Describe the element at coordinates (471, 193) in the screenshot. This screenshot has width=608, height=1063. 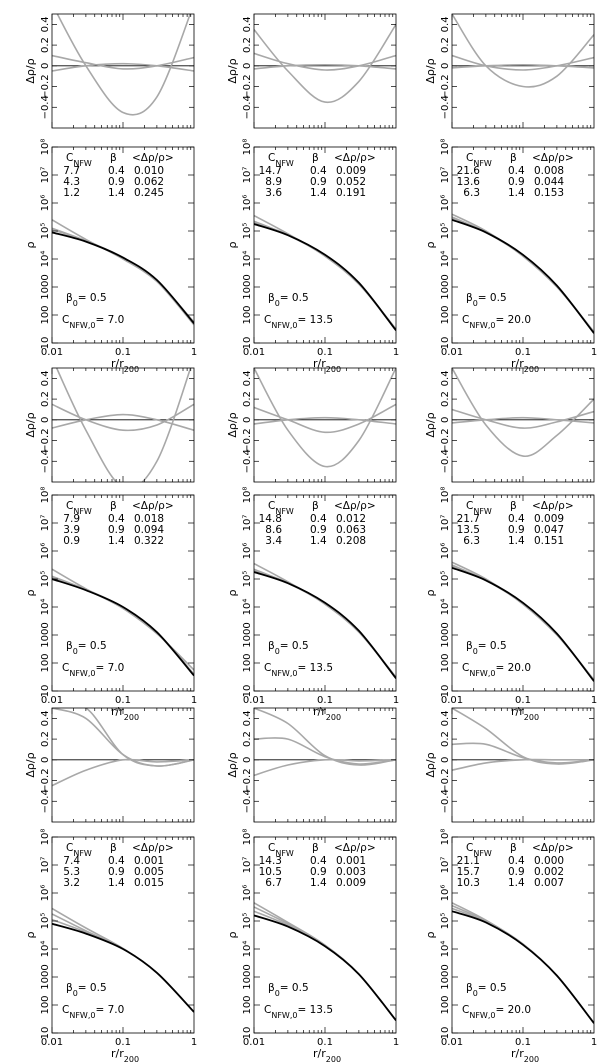
I see `table-cell-cnfw: 6.3` at that location.